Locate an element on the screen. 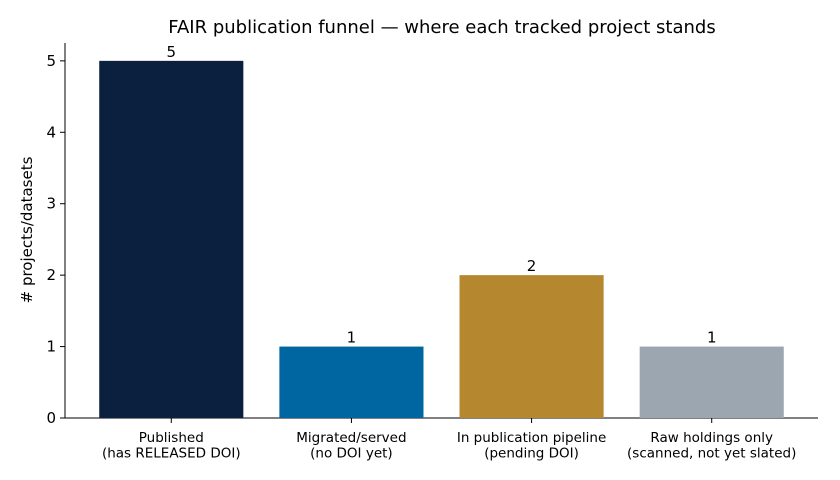 This screenshot has width=840, height=480. value-label: 5 is located at coordinates (172, 52).